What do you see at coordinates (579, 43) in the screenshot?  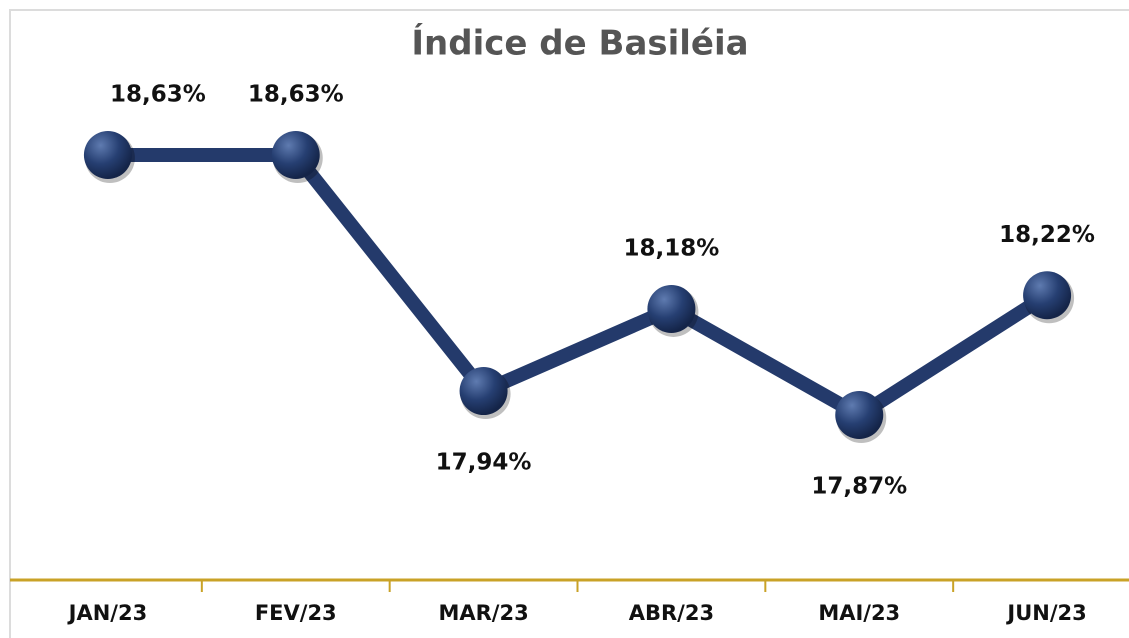 I see `chart-title: Índice de Basiléia` at bounding box center [579, 43].